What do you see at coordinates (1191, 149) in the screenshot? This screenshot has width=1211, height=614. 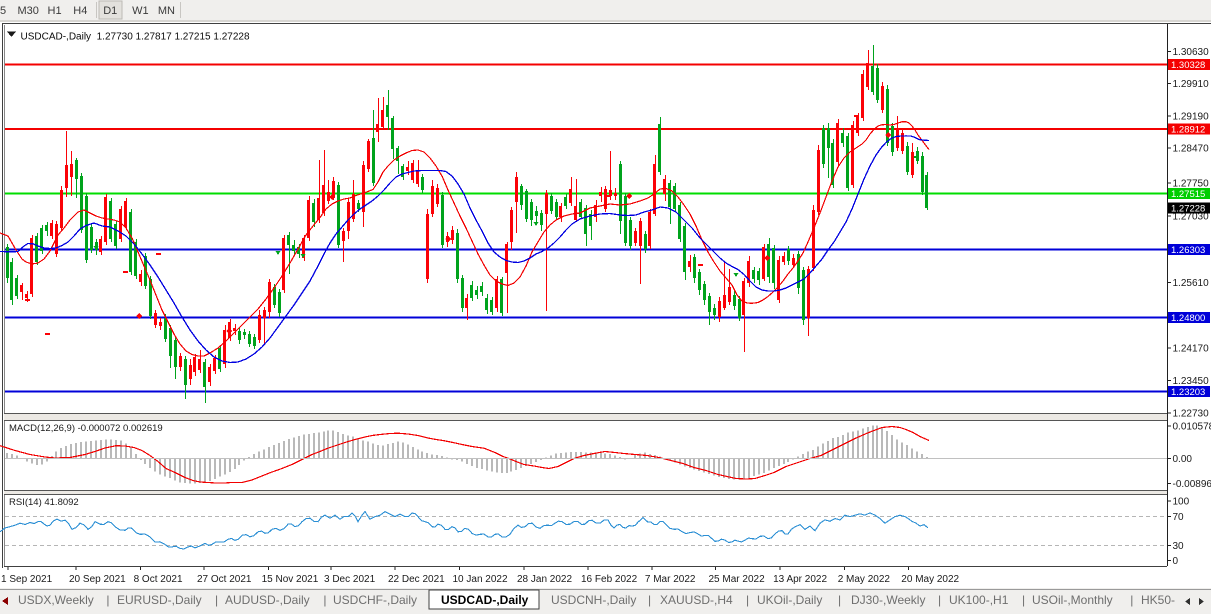 I see `svg-text: 1.28470` at bounding box center [1191, 149].